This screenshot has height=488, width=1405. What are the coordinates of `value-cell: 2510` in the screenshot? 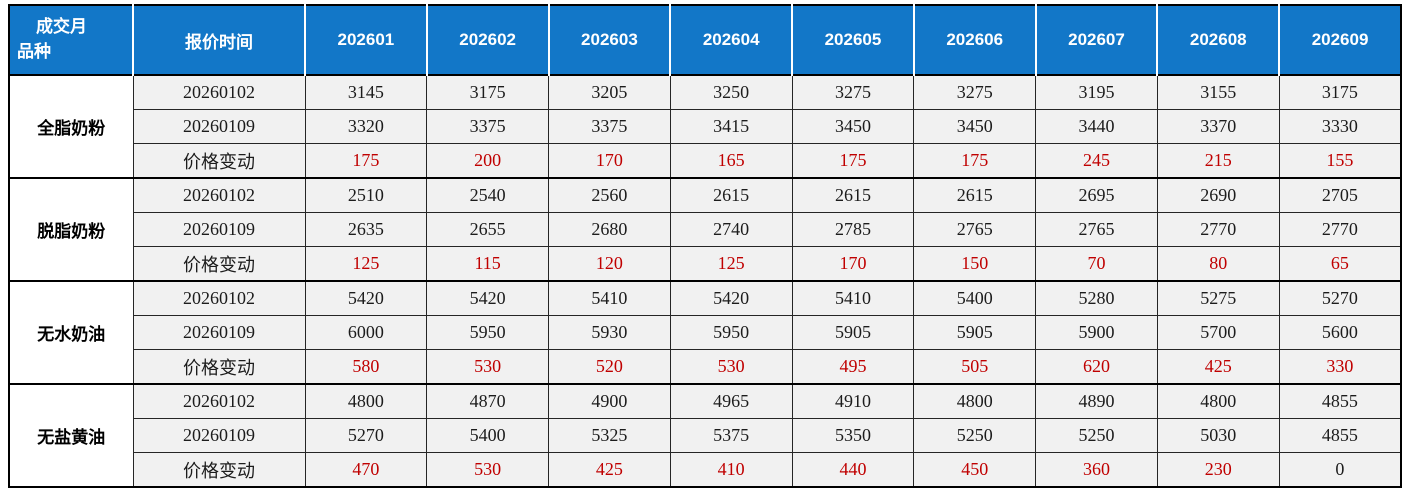 It's located at (366, 195).